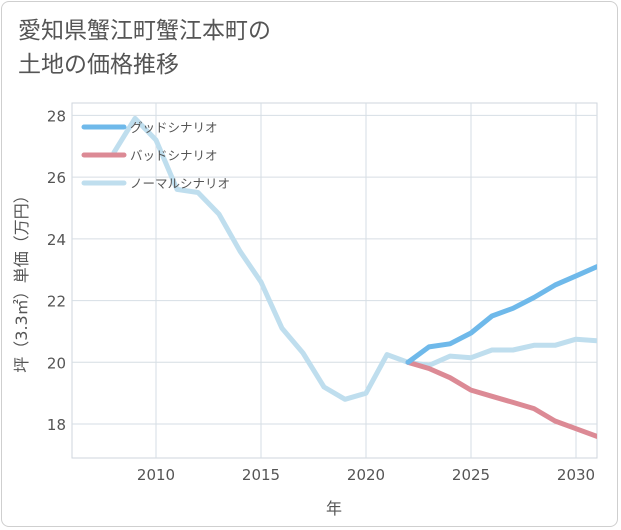 This screenshot has height=530, width=621. I want to click on x-tick-label: 2025, so click(471, 475).